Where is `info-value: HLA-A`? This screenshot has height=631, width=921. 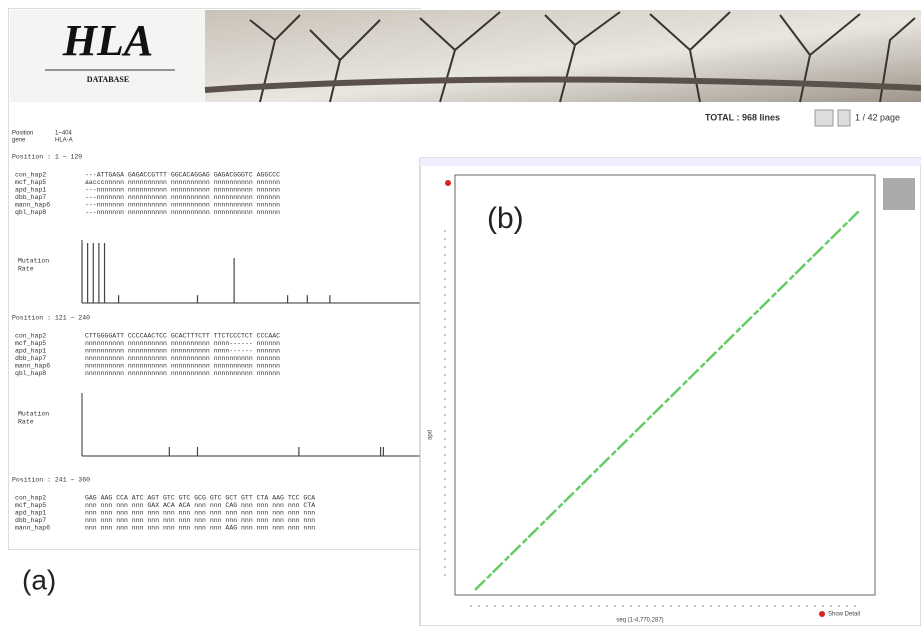 info-value: HLA-A is located at coordinates (64, 141).